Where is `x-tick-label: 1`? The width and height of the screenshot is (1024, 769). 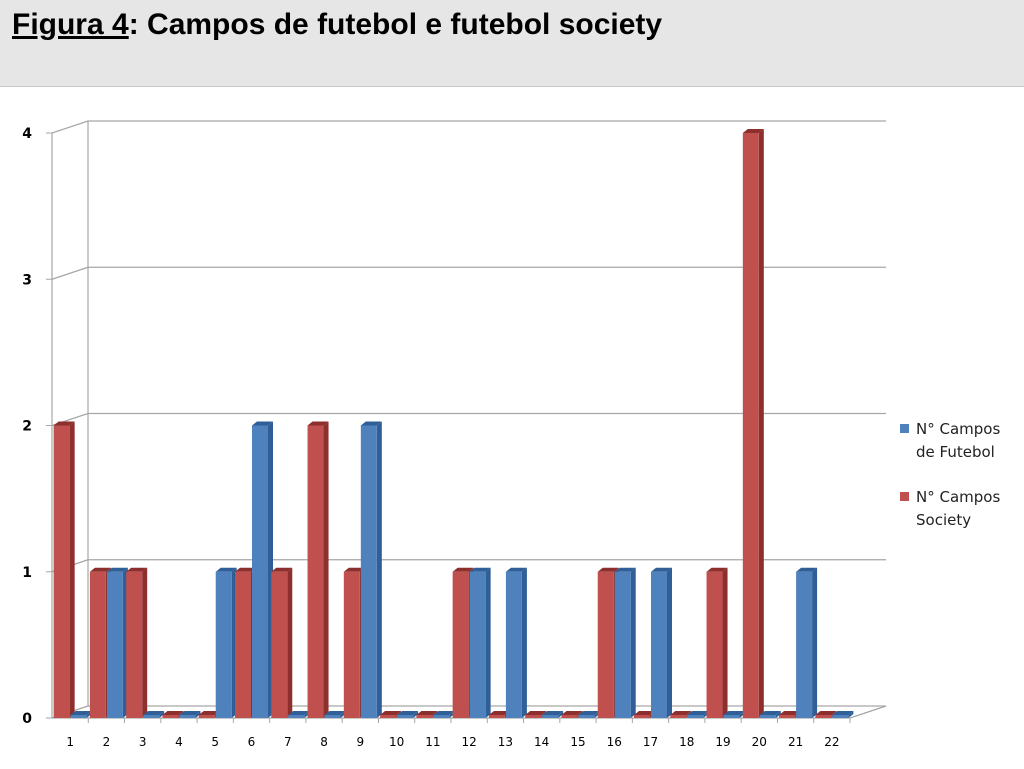 x-tick-label: 1 is located at coordinates (70, 742).